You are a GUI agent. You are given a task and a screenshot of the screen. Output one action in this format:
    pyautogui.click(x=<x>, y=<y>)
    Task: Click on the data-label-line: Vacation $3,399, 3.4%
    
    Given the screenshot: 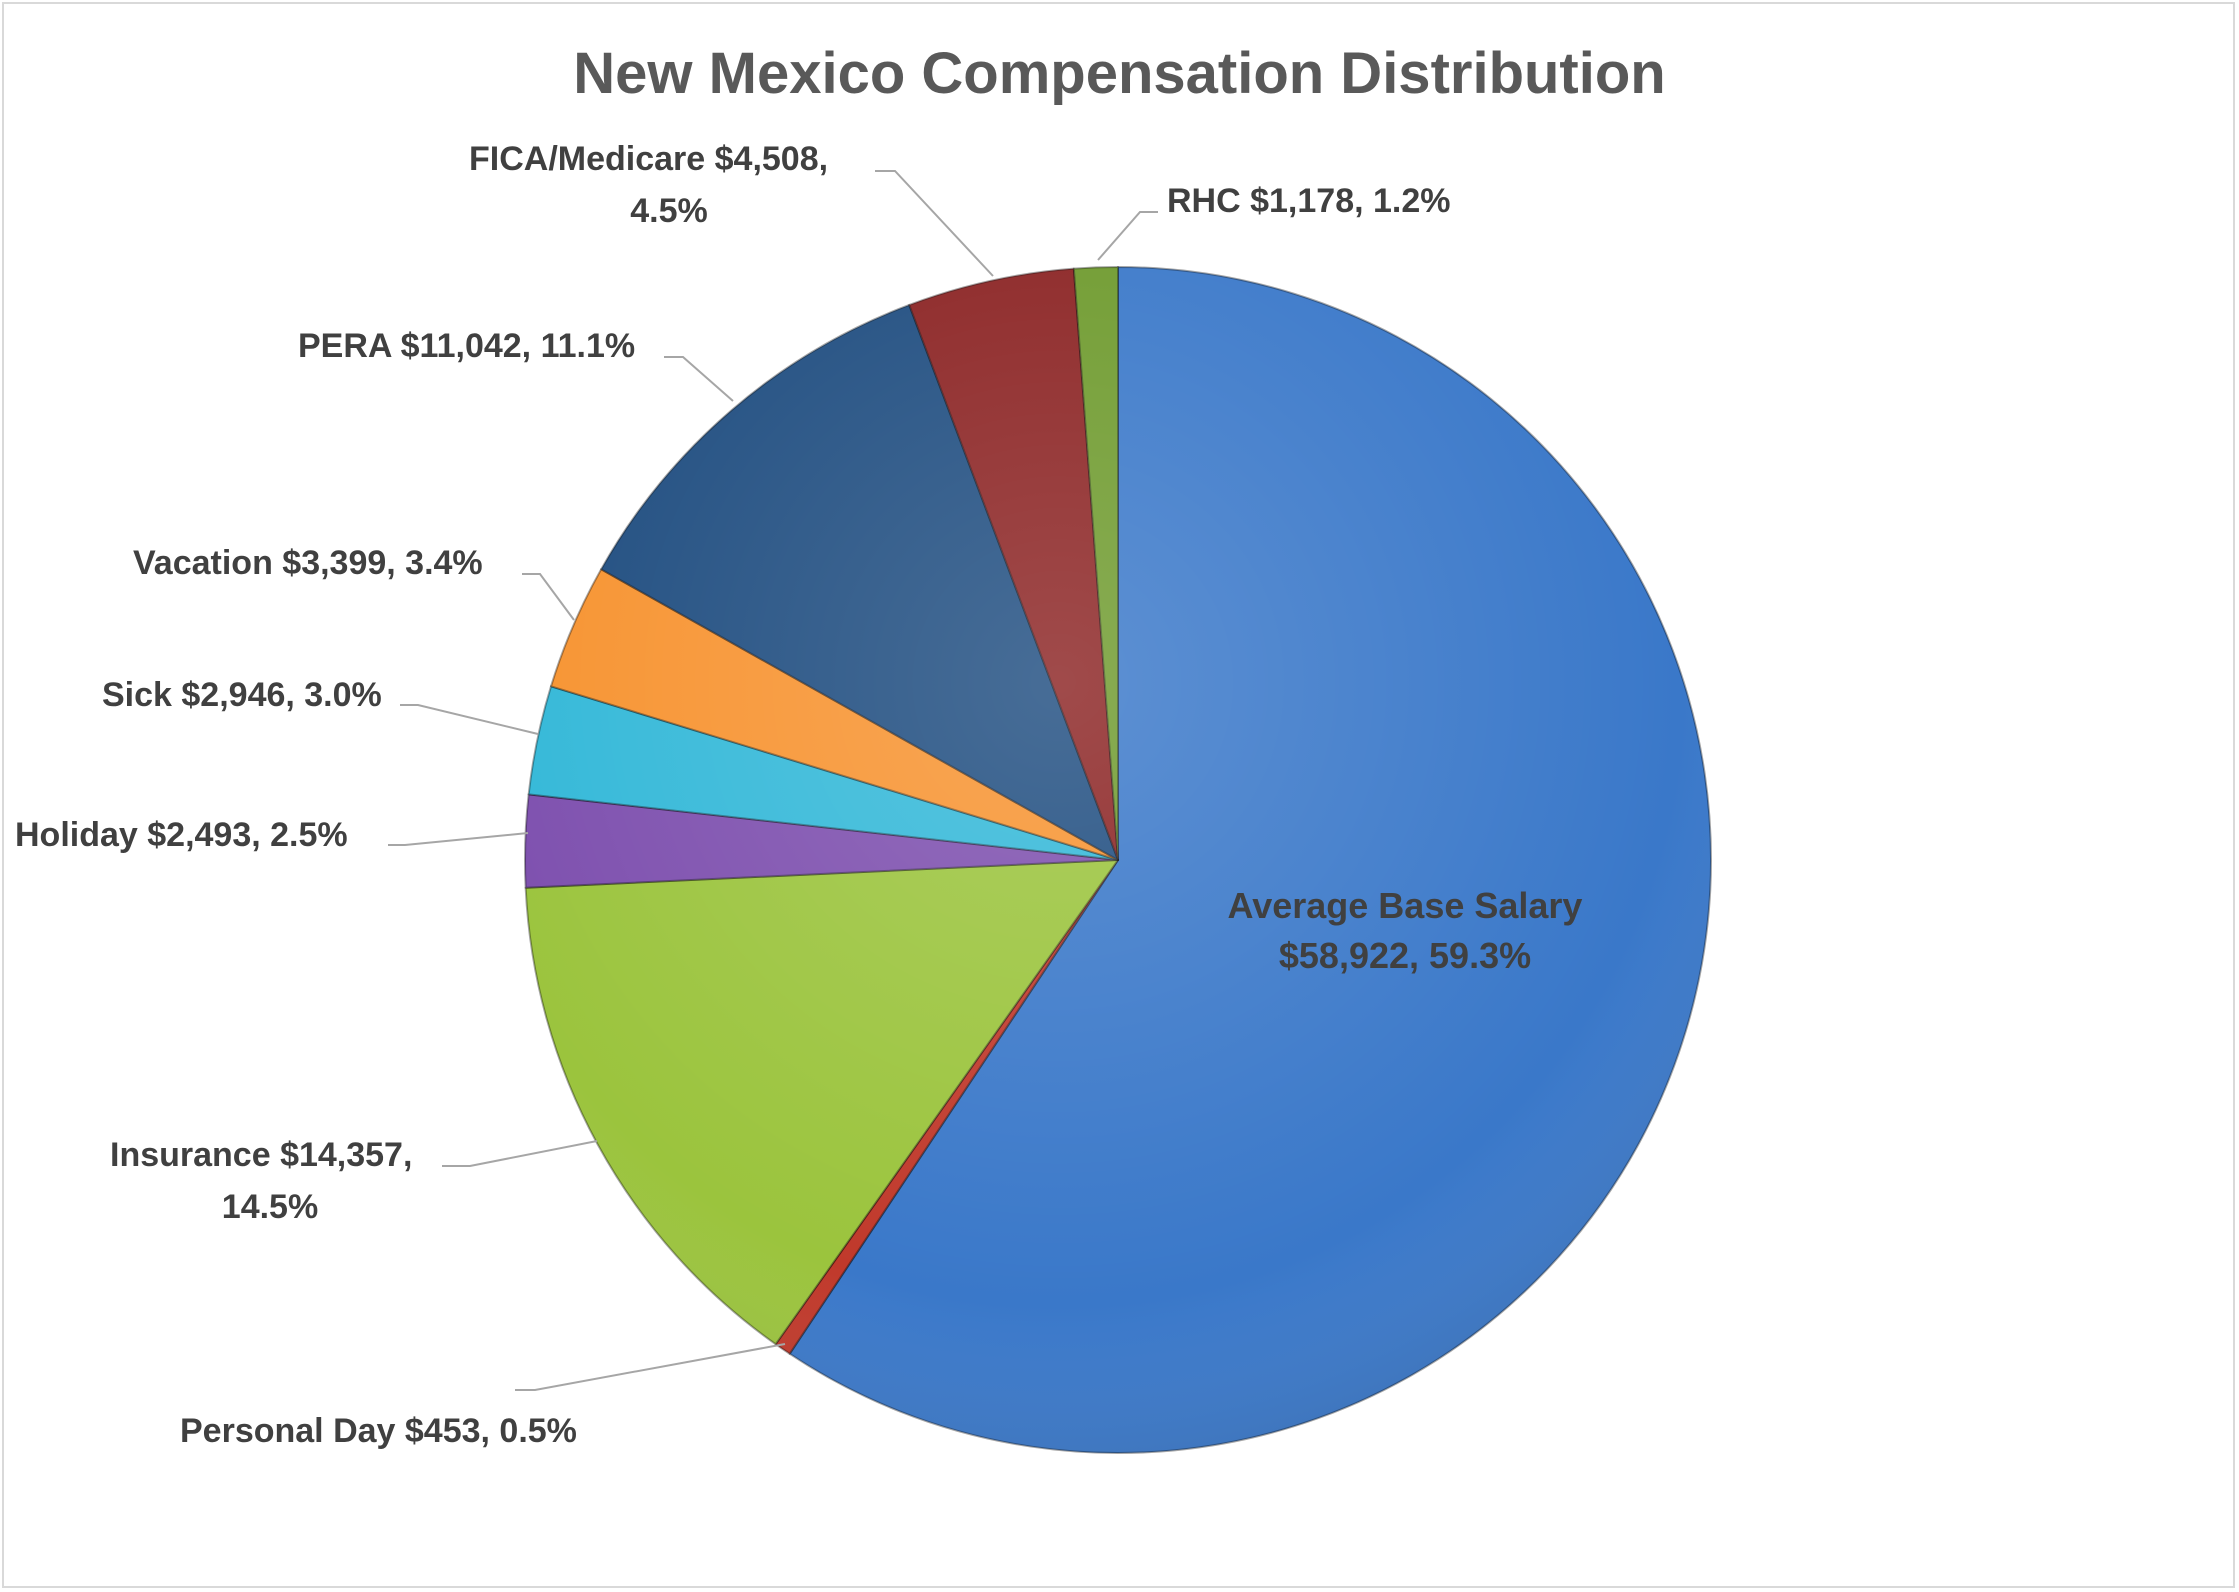 What is the action you would take?
    pyautogui.click(x=308, y=563)
    